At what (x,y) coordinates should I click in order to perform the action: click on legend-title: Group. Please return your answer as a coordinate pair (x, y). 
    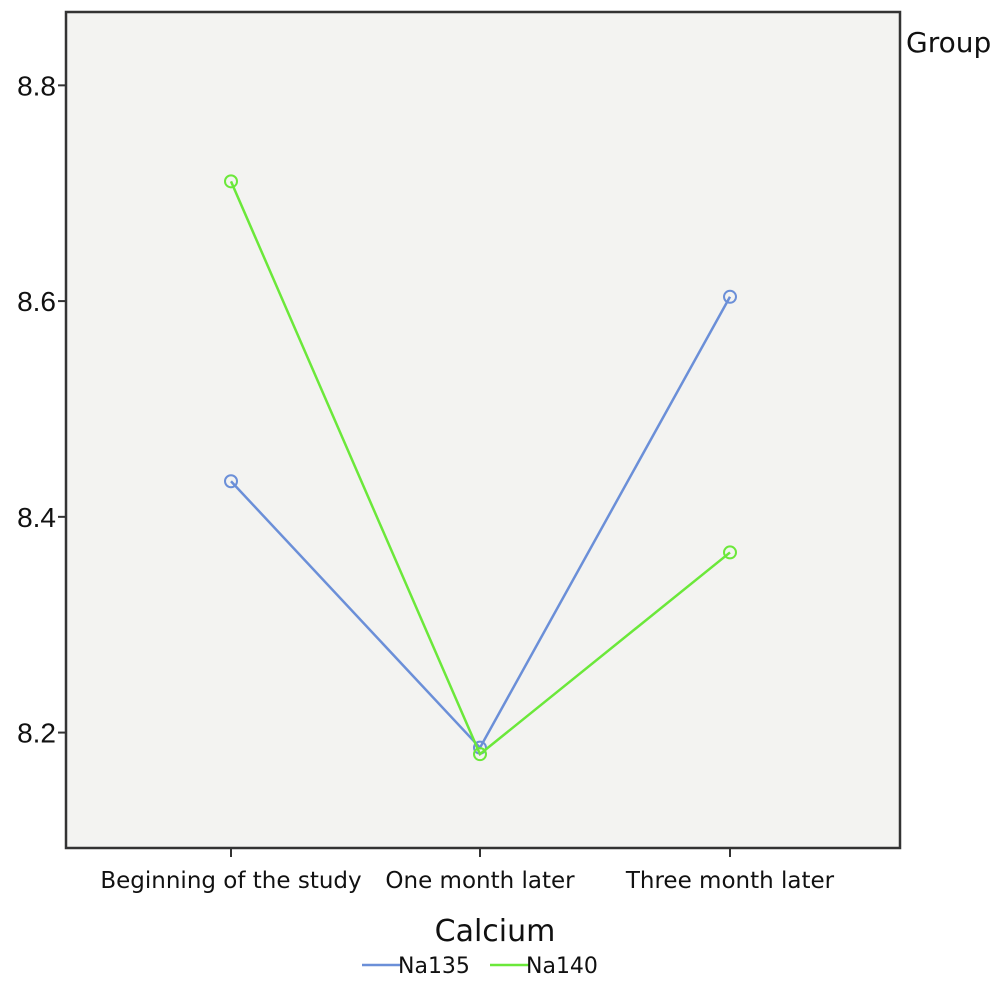
    Looking at the image, I should click on (948, 42).